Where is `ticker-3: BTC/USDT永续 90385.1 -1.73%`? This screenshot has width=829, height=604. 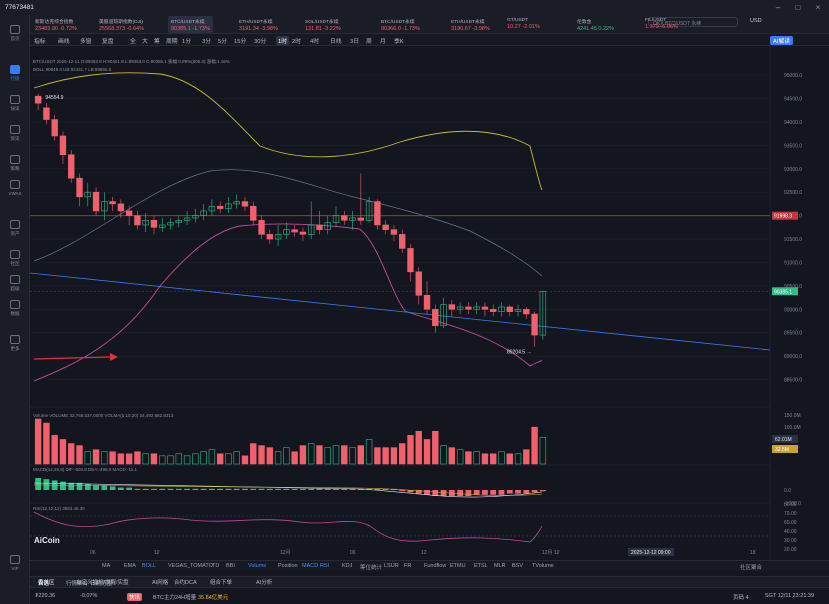 ticker-3: BTC/USDT永续 90385.1 -1.73% is located at coordinates (190, 24).